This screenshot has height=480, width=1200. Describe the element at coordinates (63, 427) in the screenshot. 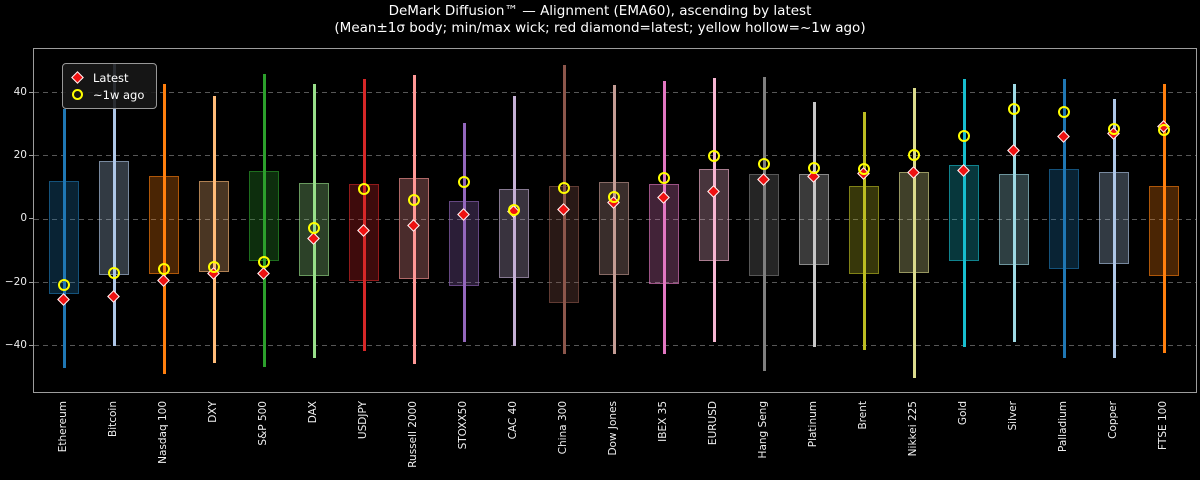

I see `x-label-ethereum: Ethereum` at that location.